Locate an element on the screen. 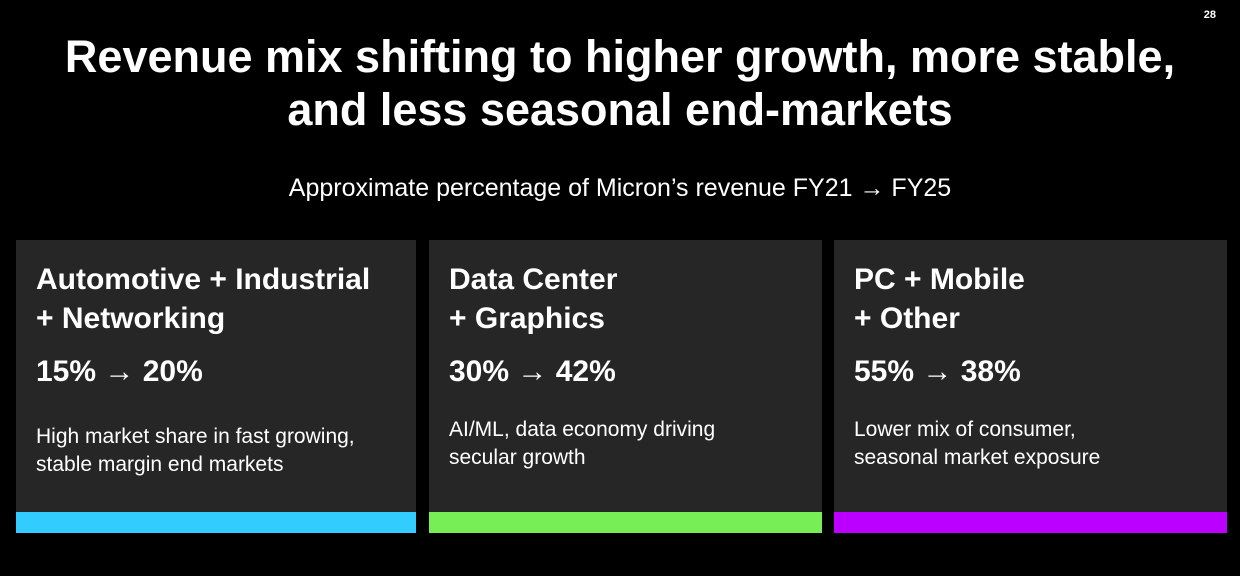  segment-heading-line-1: Automotive + Industrial is located at coordinates (203, 279).